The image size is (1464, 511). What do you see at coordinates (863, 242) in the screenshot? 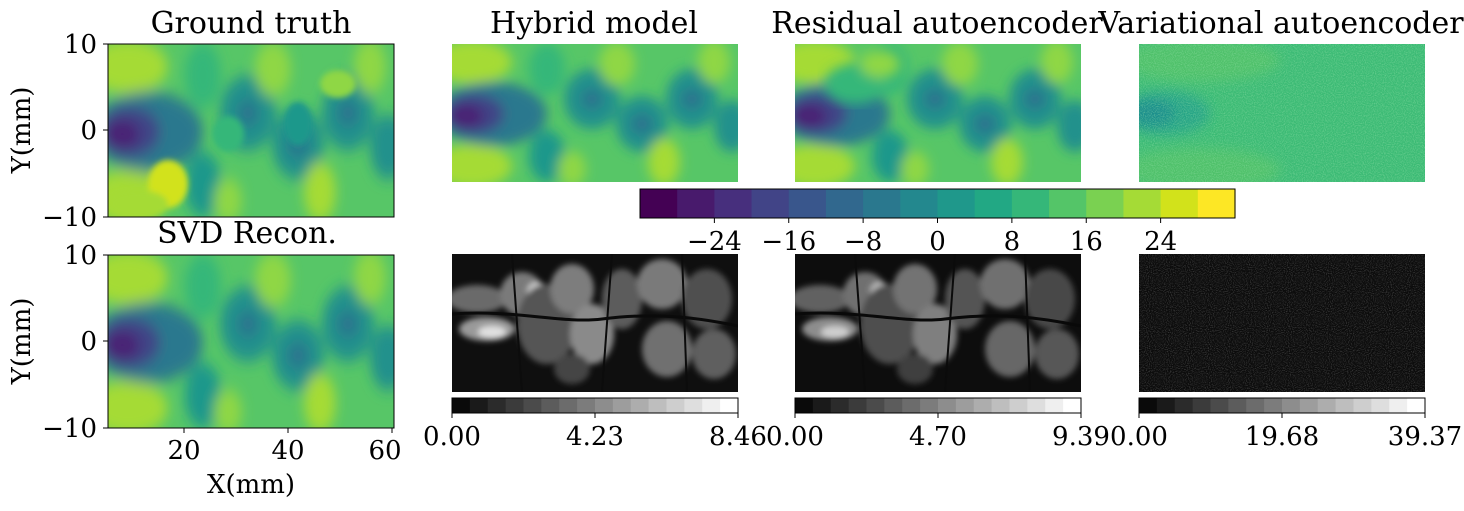
I see `colorbar-tick-label: −8` at bounding box center [863, 242].